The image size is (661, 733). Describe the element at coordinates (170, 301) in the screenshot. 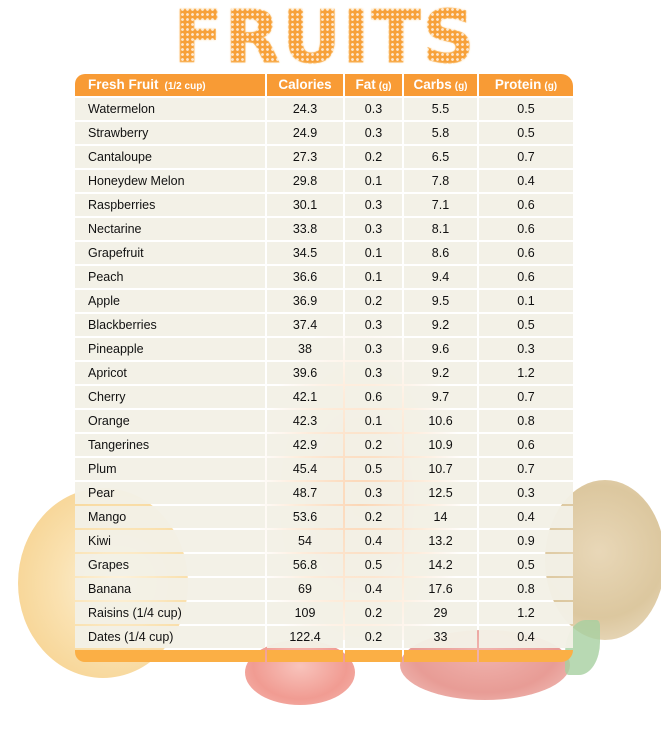

I see `cell-fruit: Apple` at that location.